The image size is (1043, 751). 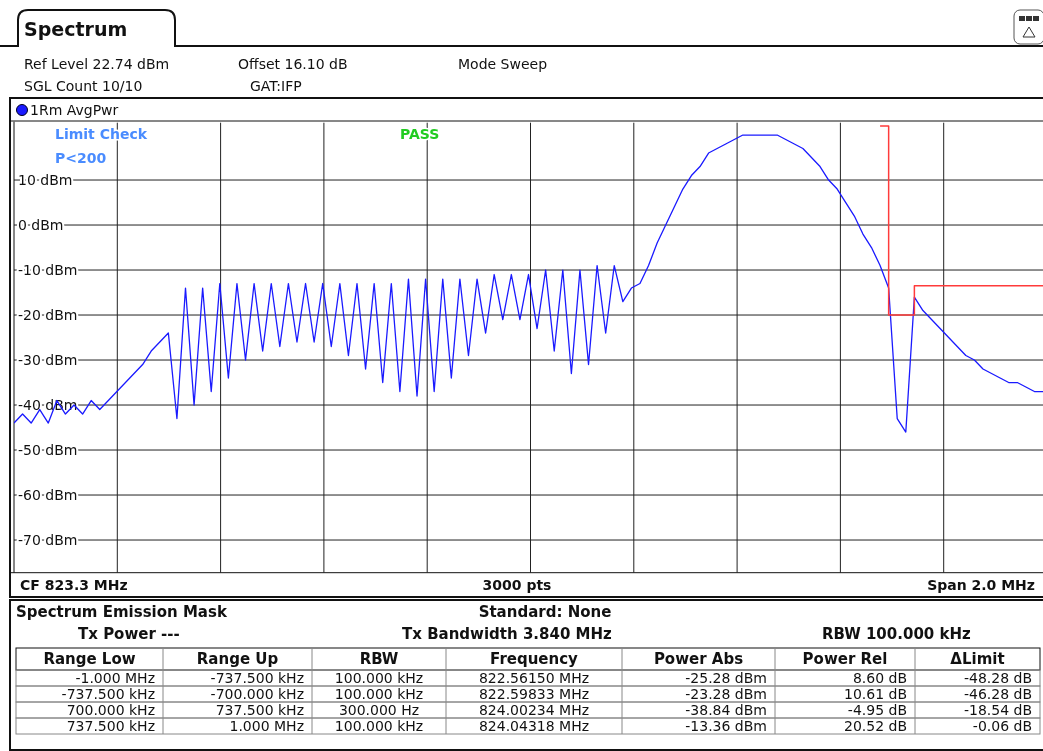 What do you see at coordinates (122, 612) in the screenshot?
I see `text: Spectrum Emission Mask` at bounding box center [122, 612].